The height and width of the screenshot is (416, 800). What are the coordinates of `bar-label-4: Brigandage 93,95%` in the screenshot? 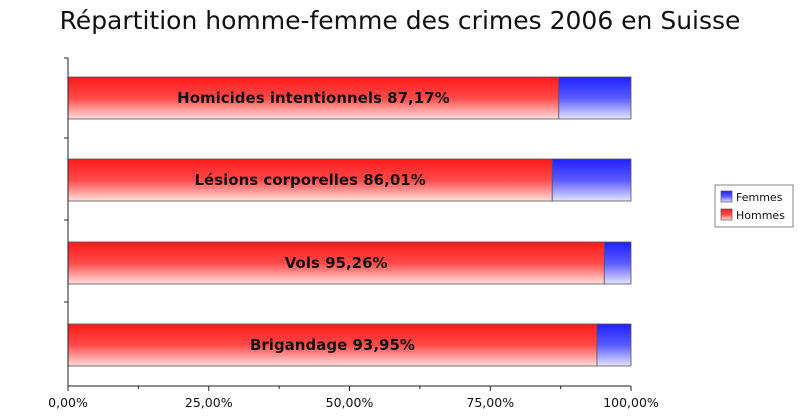 It's located at (332, 345).